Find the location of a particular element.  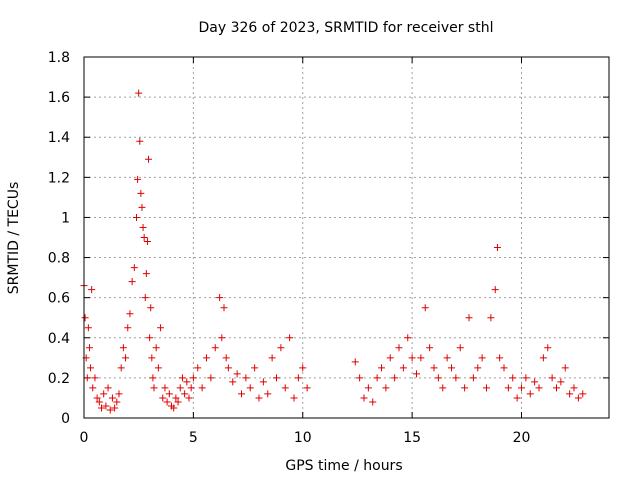

y-tick-label: 0.4 is located at coordinates (59, 339).